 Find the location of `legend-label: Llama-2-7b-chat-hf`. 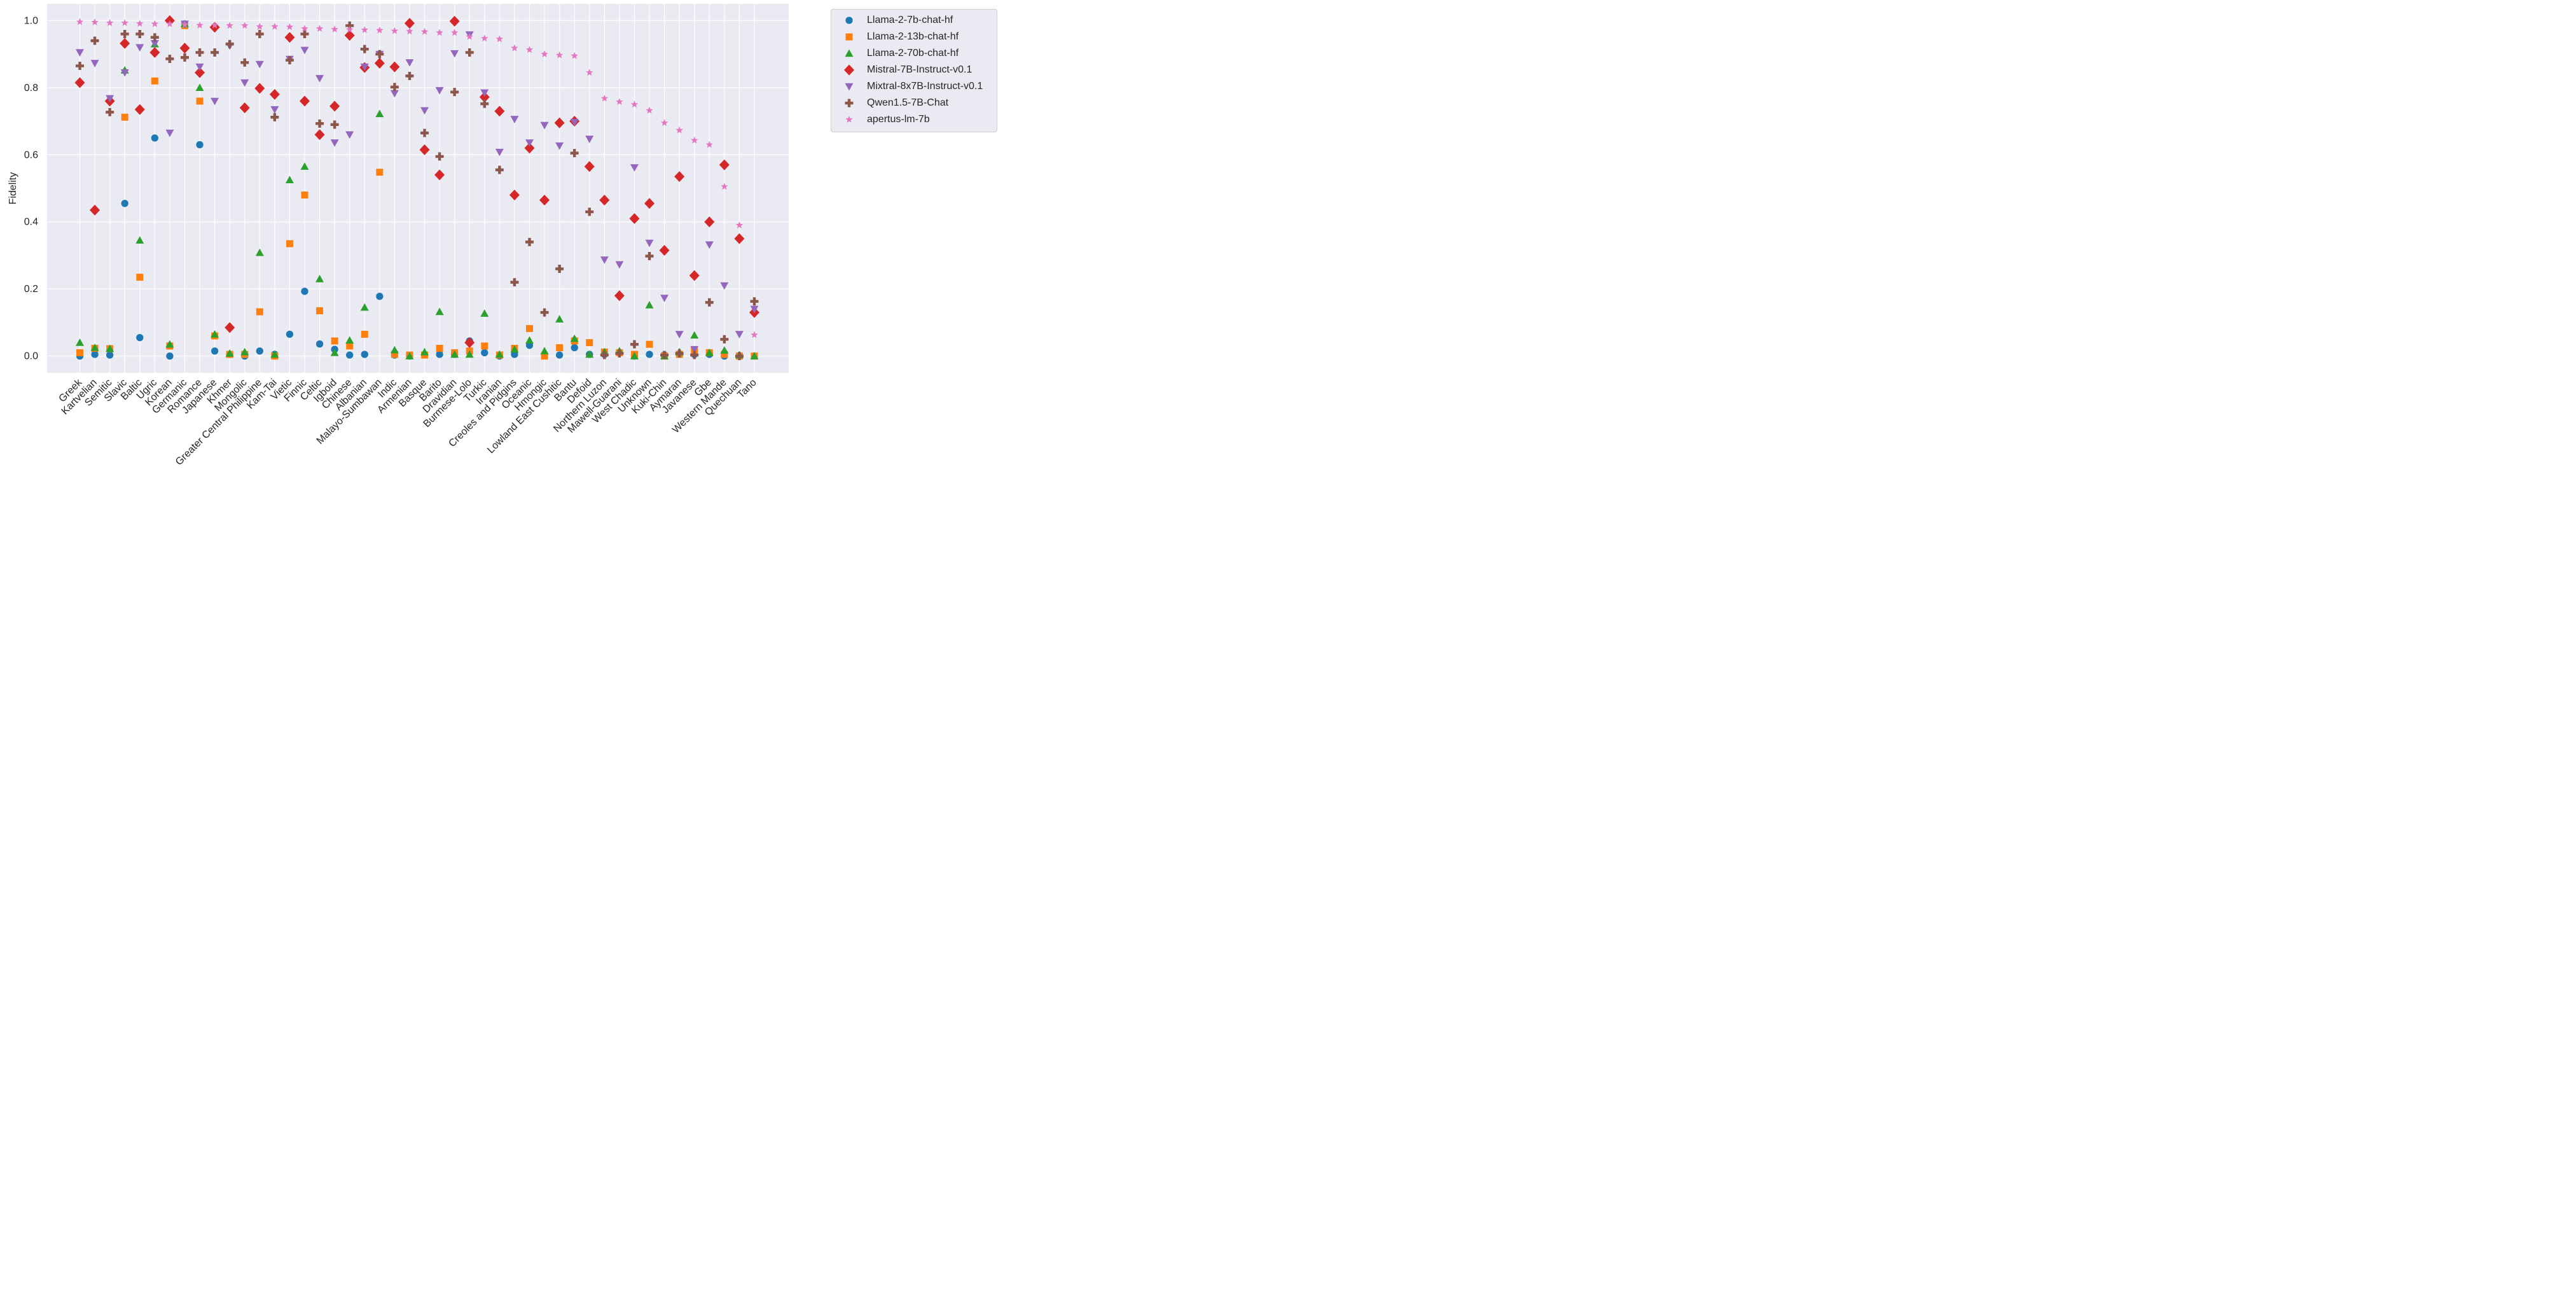

legend-label: Llama-2-7b-chat-hf is located at coordinates (910, 20).